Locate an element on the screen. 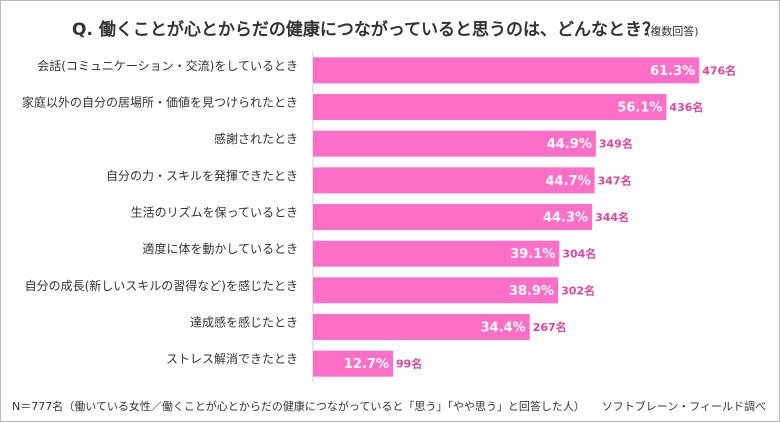 The height and width of the screenshot is (422, 780). value-label: 44.3% is located at coordinates (565, 218).